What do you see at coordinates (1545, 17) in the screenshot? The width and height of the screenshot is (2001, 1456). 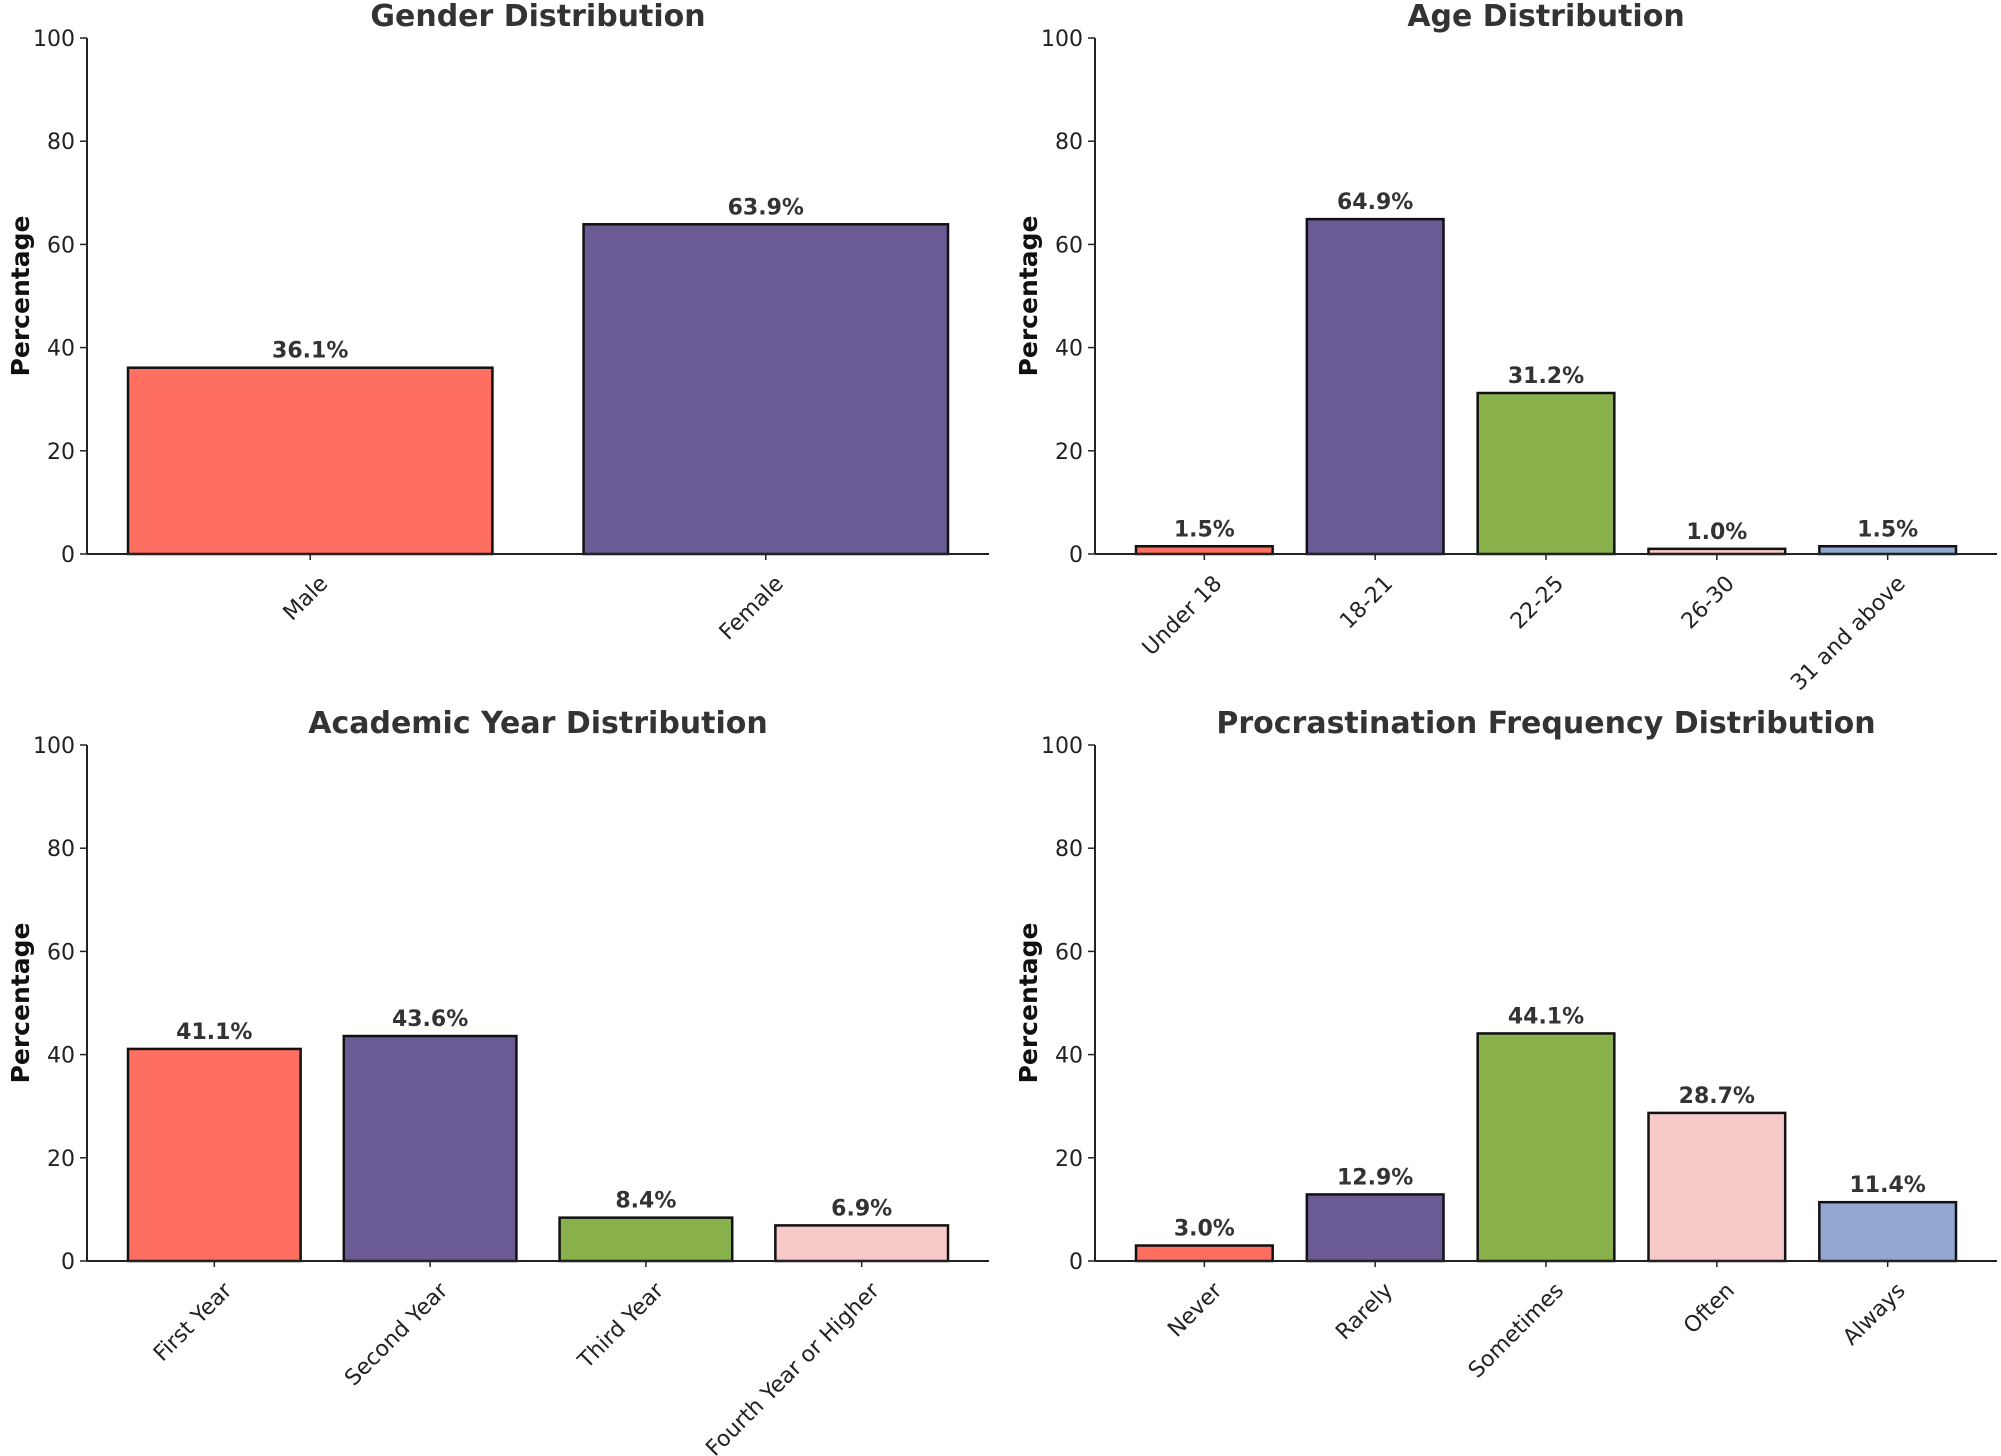 I see `chart-title: Age Distribution` at bounding box center [1545, 17].